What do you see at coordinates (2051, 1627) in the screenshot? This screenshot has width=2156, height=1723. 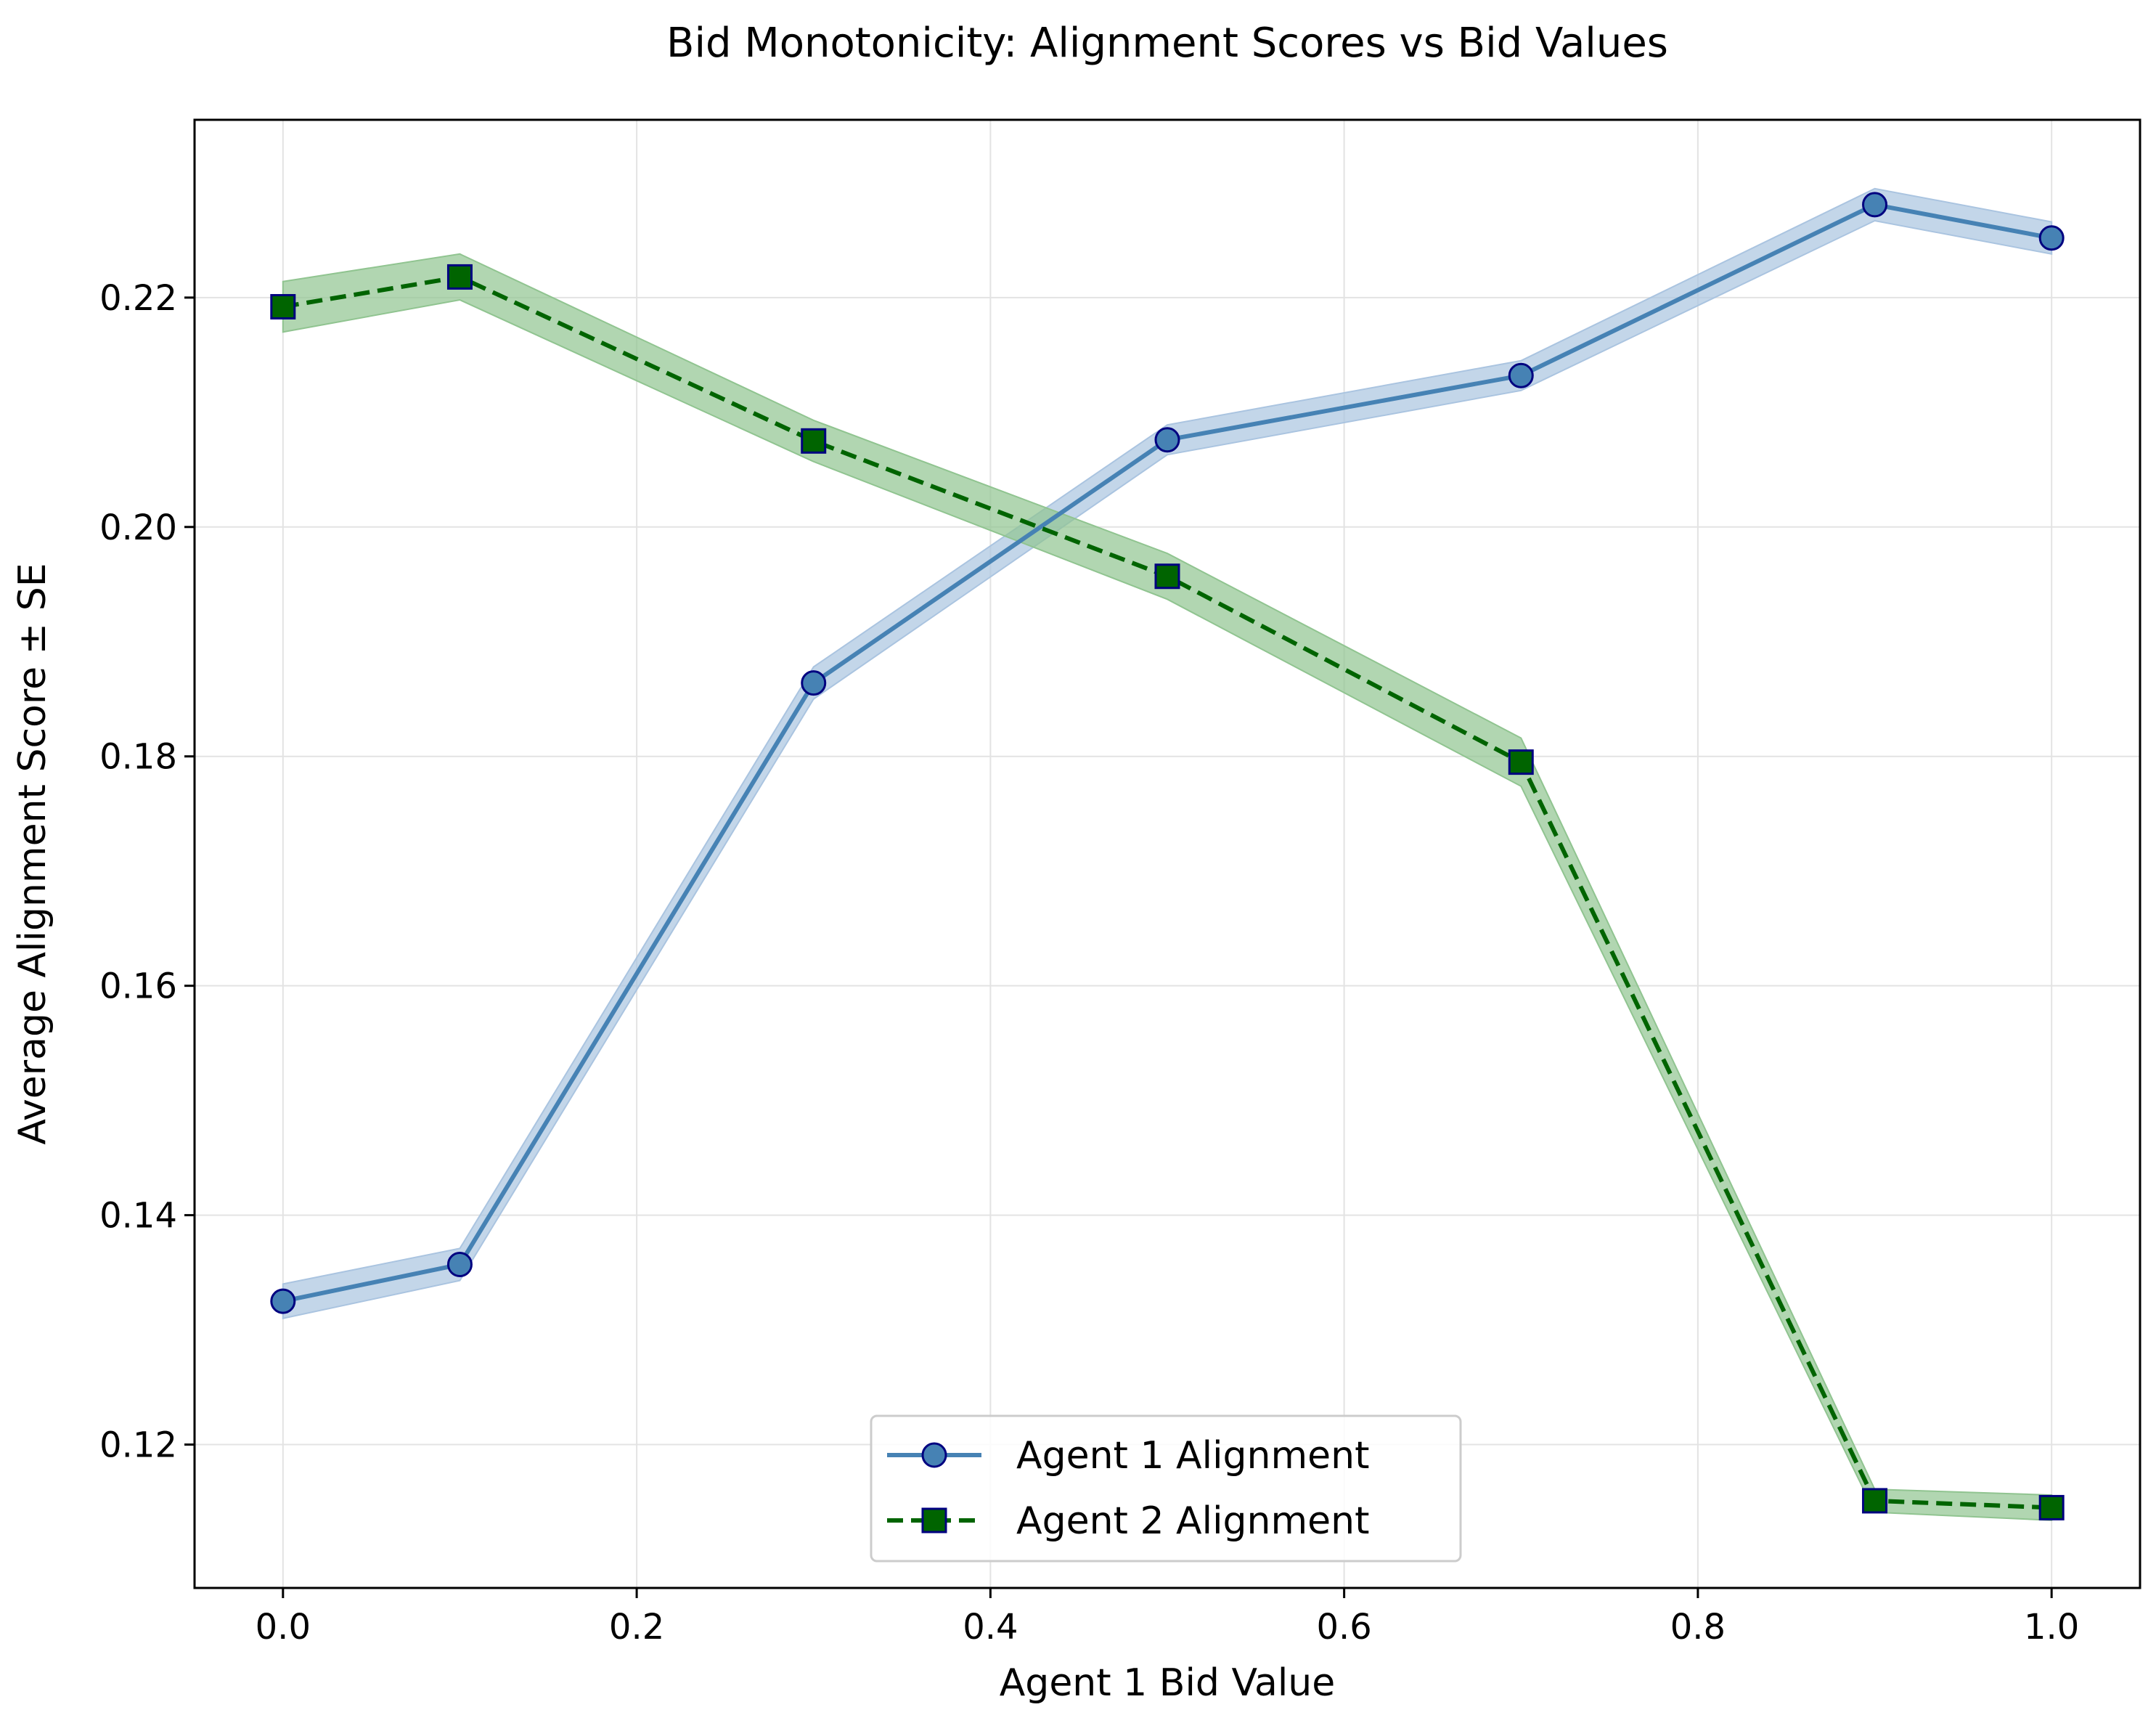 I see `x-tick-label: 1.0` at bounding box center [2051, 1627].